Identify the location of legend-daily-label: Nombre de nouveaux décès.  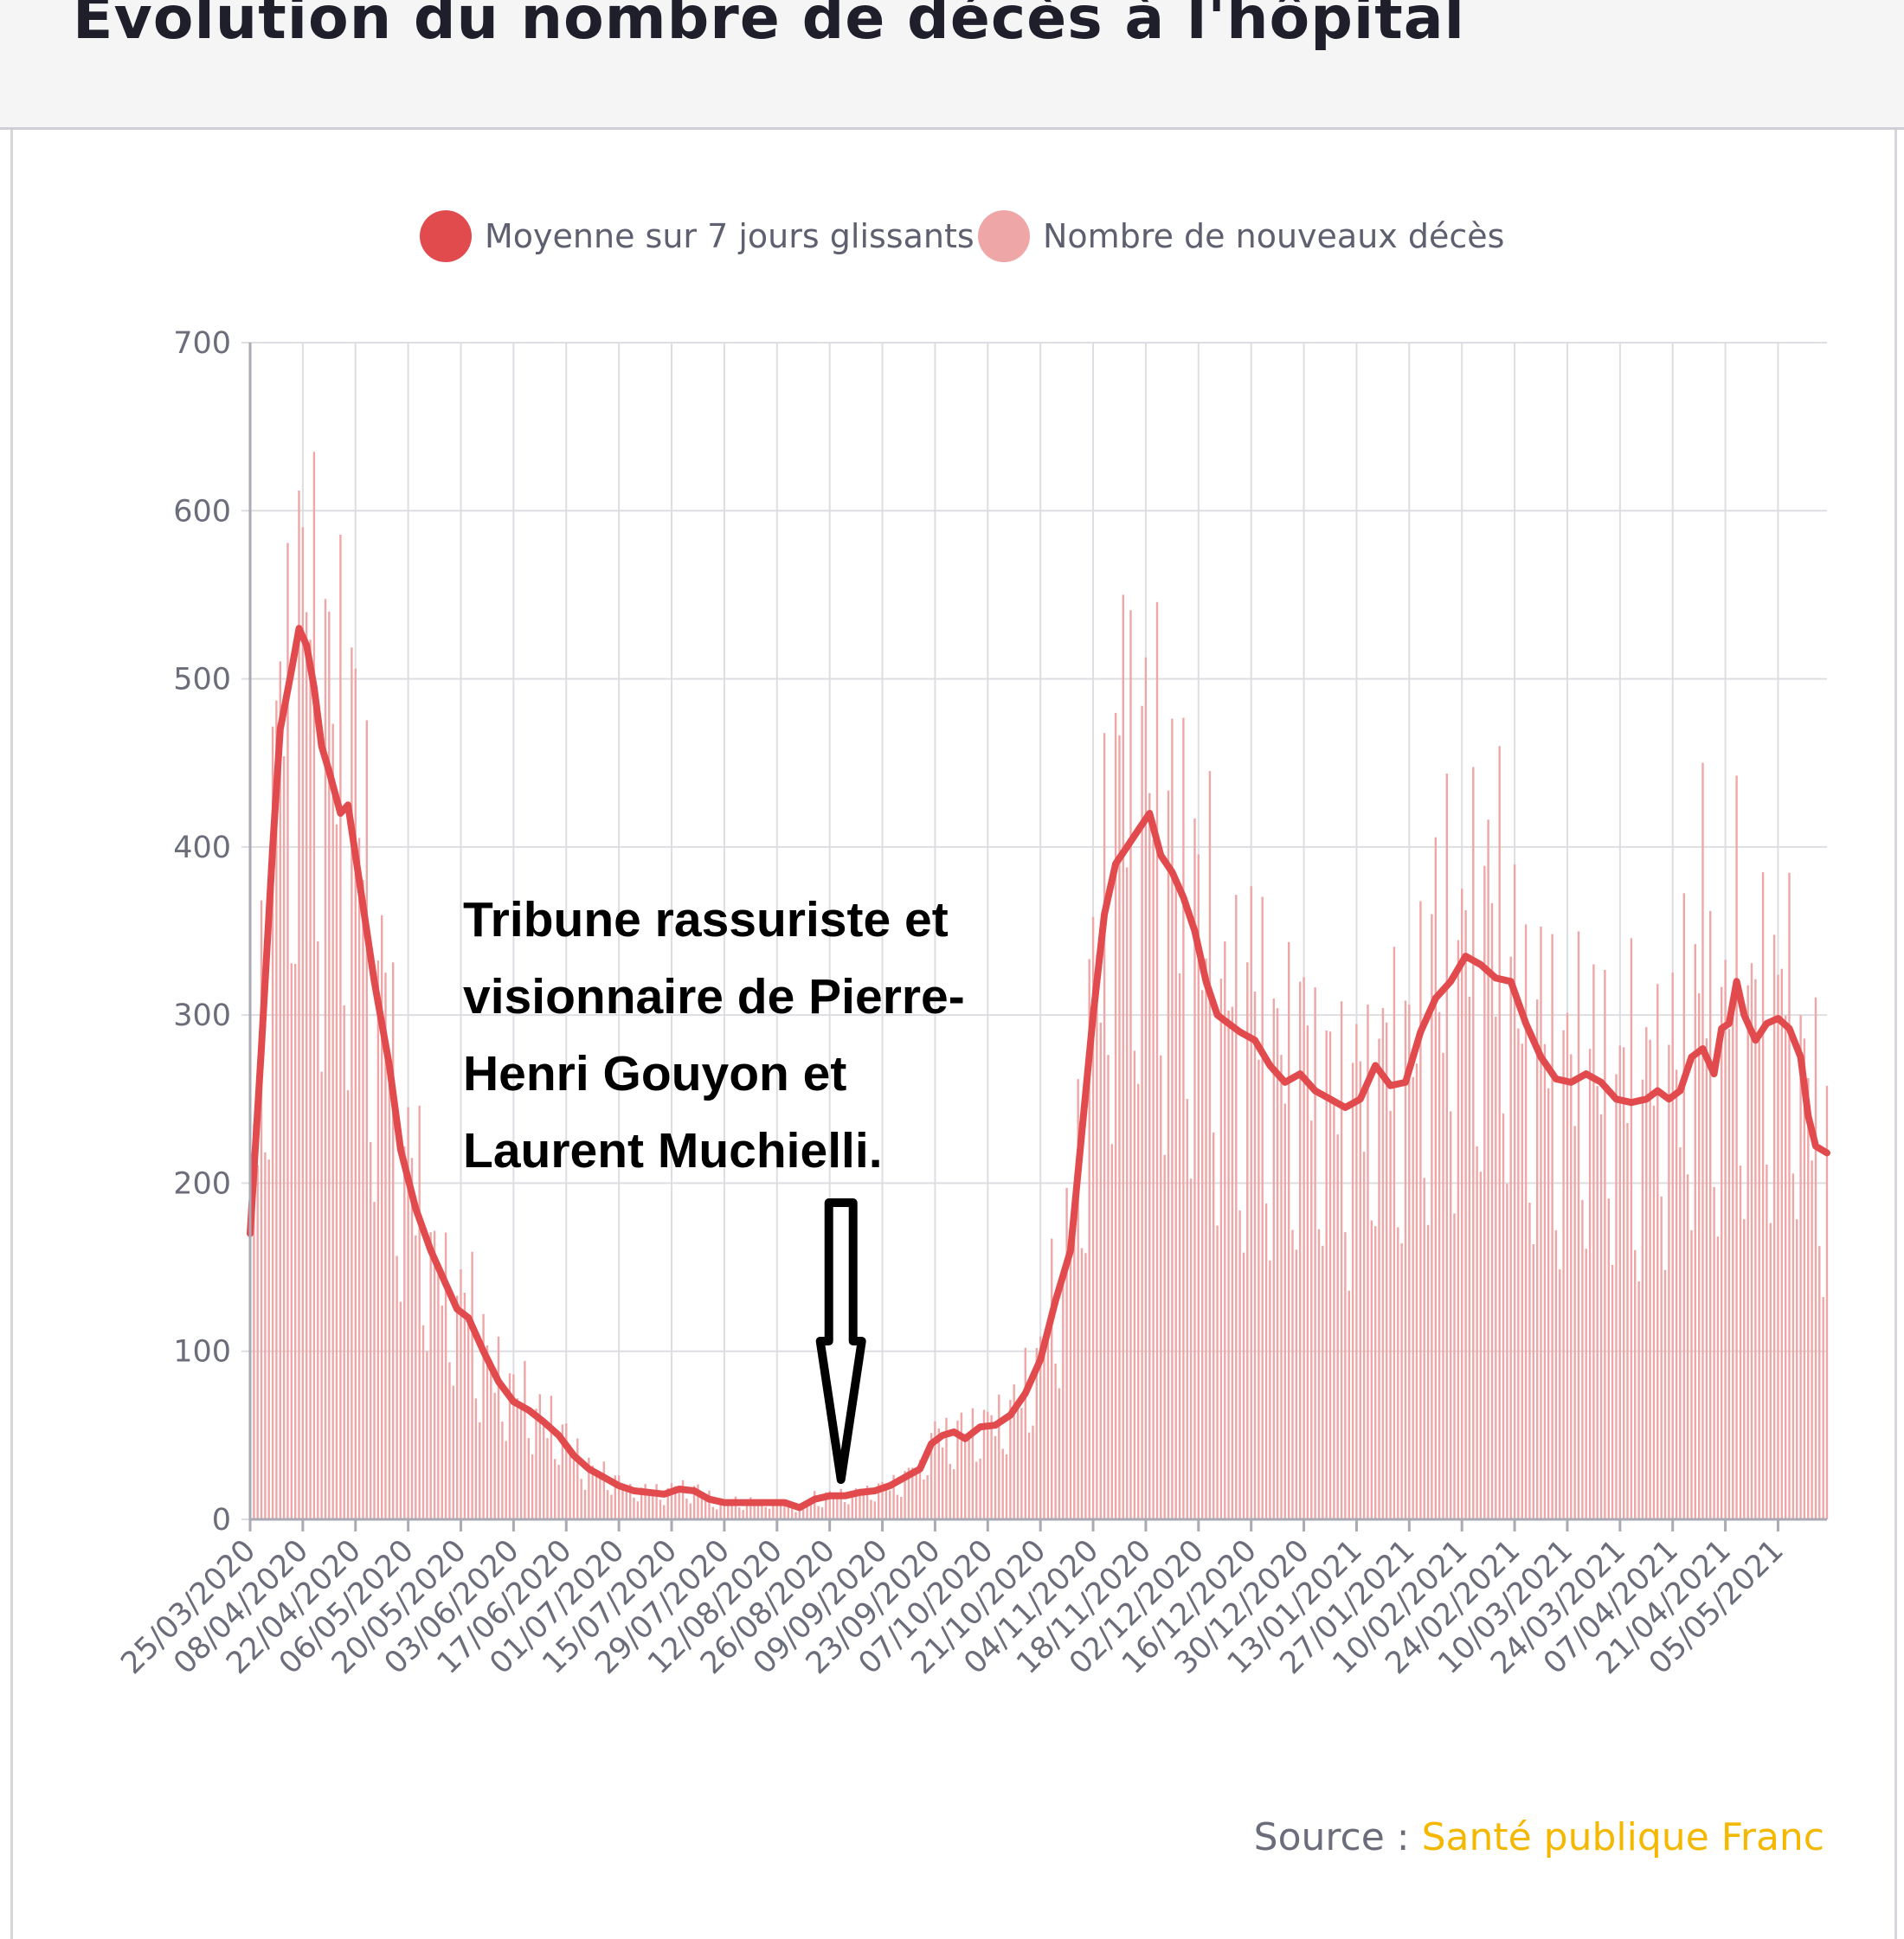
(1273, 236).